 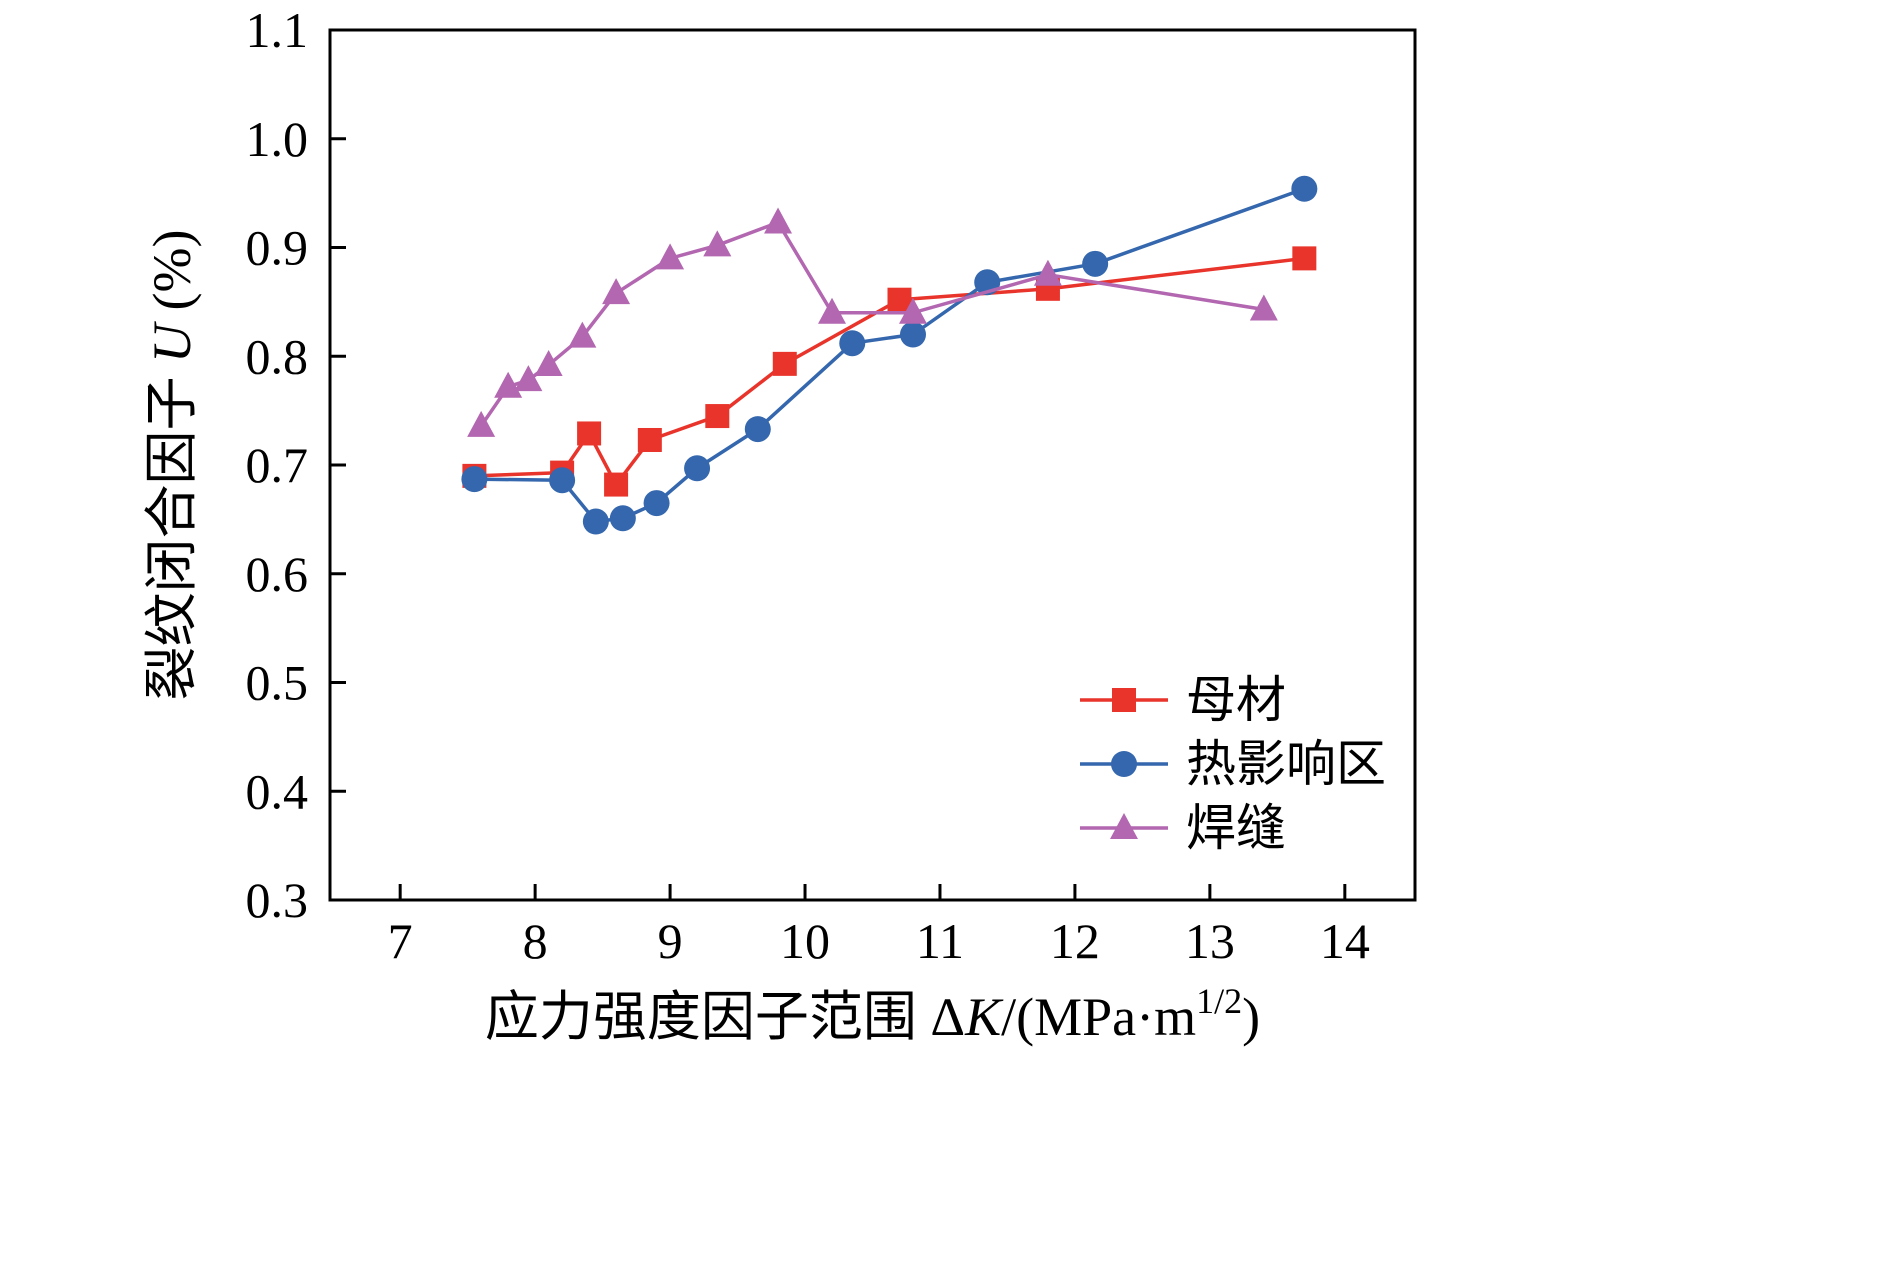 What do you see at coordinates (277, 356) in the screenshot?
I see `y-tick-label: 0.8` at bounding box center [277, 356].